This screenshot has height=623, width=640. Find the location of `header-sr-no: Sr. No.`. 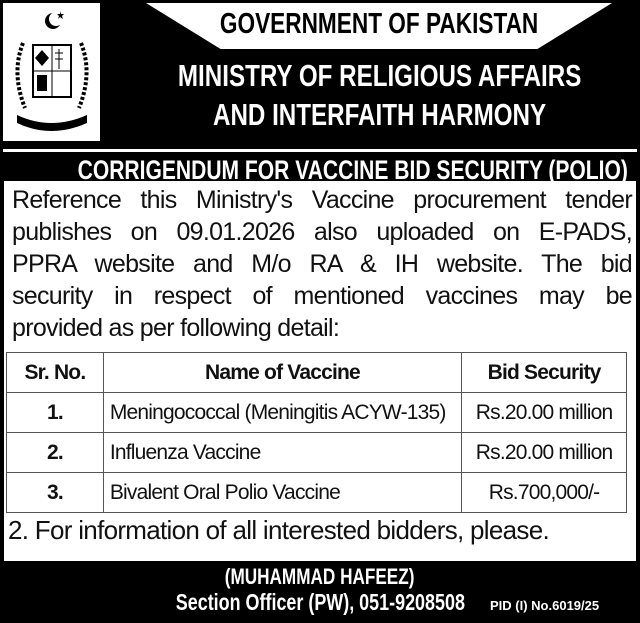

header-sr-no: Sr. No. is located at coordinates (55, 372).